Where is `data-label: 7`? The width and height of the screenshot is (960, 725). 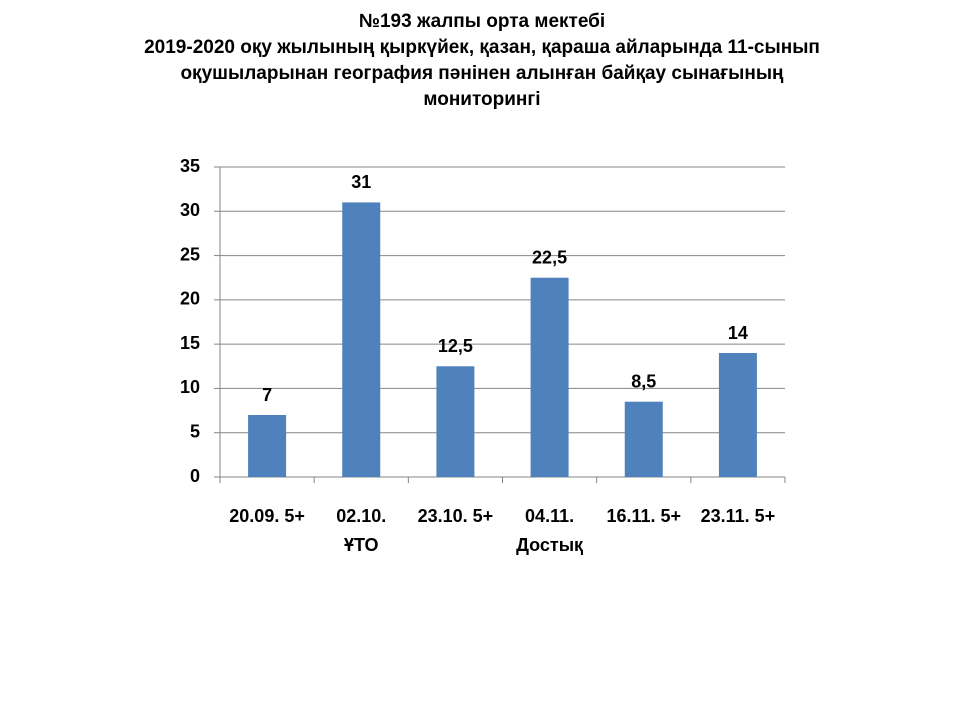
data-label: 7 is located at coordinates (267, 395).